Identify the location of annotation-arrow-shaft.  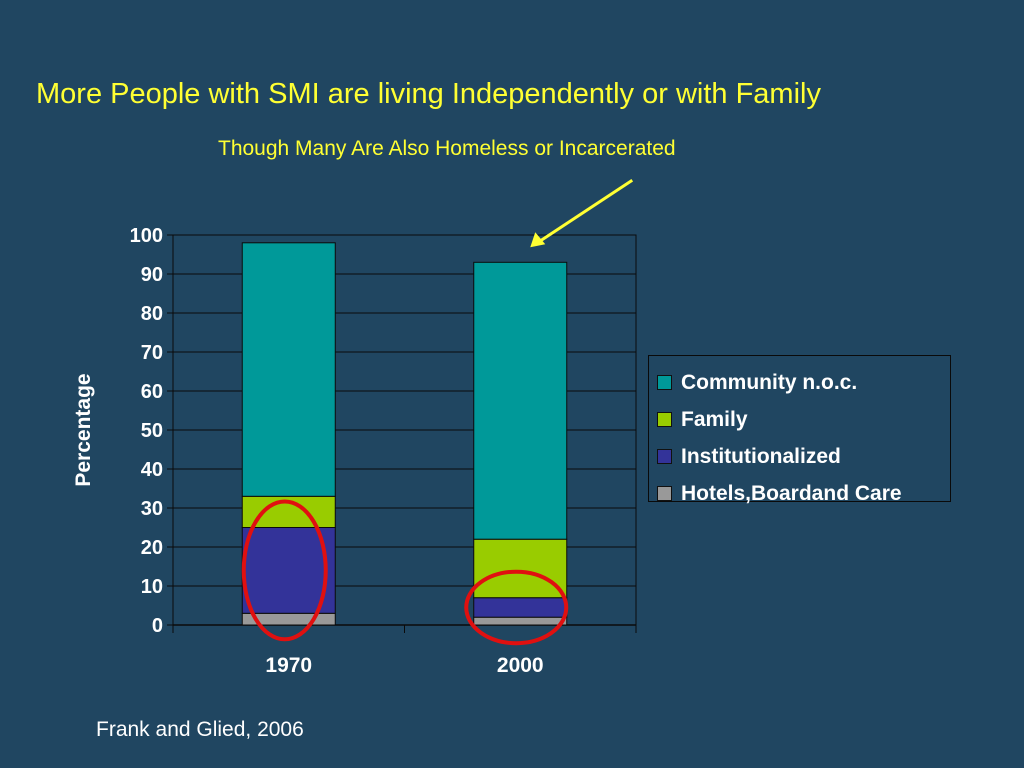
(585, 211).